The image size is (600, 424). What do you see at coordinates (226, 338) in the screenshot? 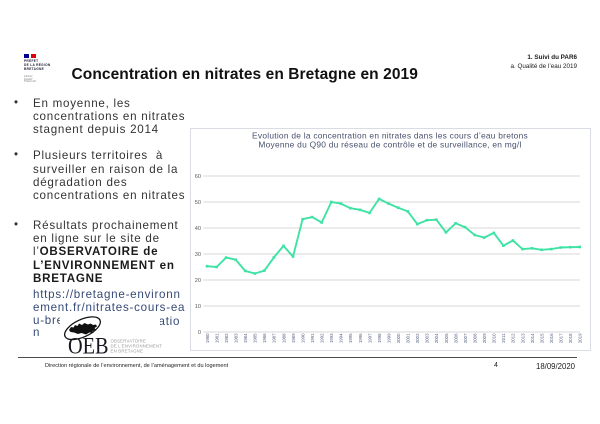
I see `svg-text: 1982` at bounding box center [226, 338].